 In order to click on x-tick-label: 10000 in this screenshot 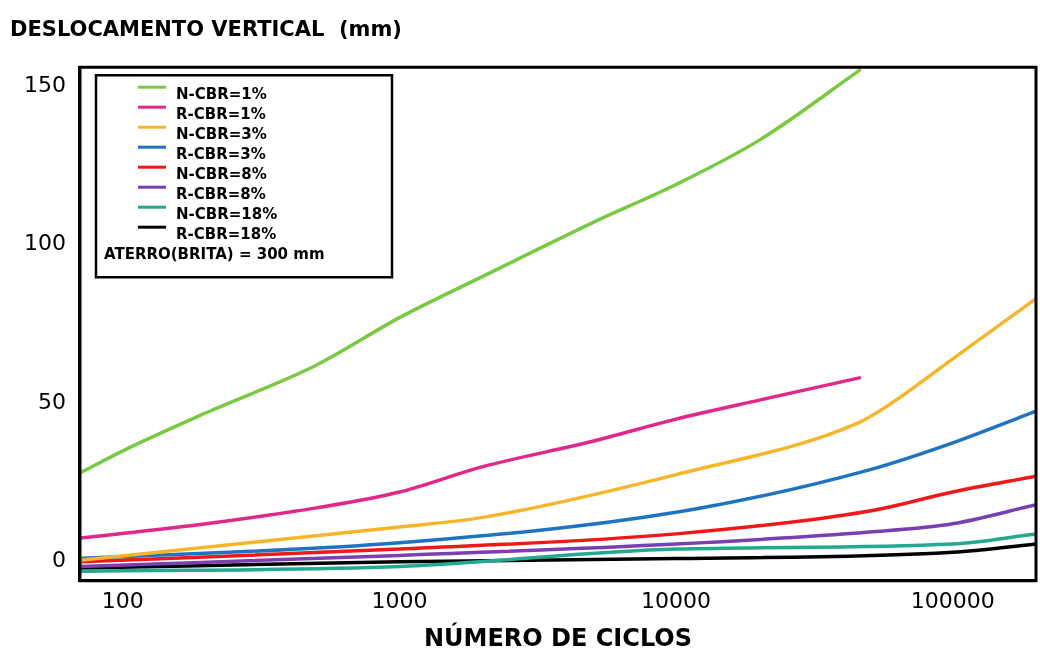, I will do `click(676, 600)`.